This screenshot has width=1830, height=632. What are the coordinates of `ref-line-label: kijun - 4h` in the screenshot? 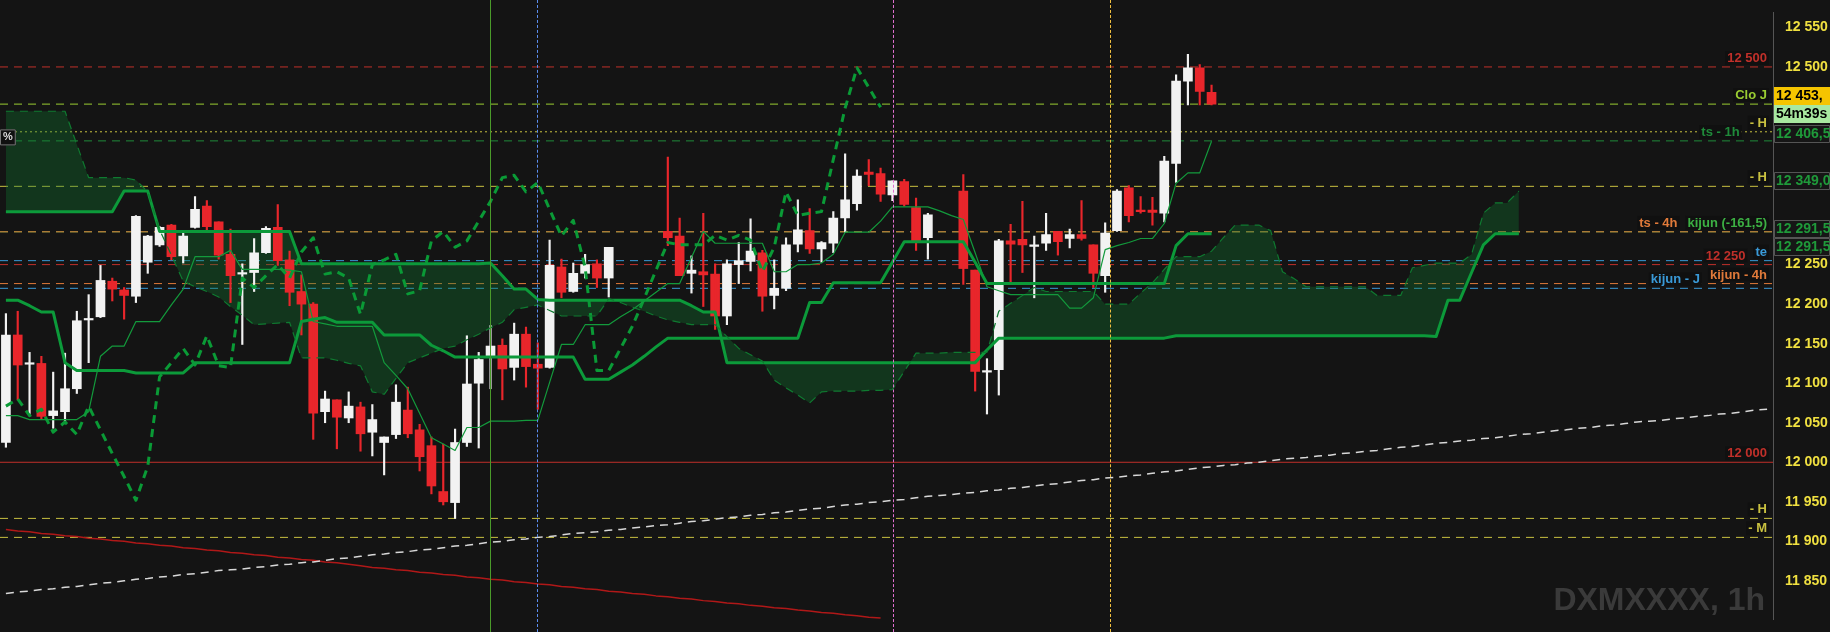 It's located at (1738, 274).